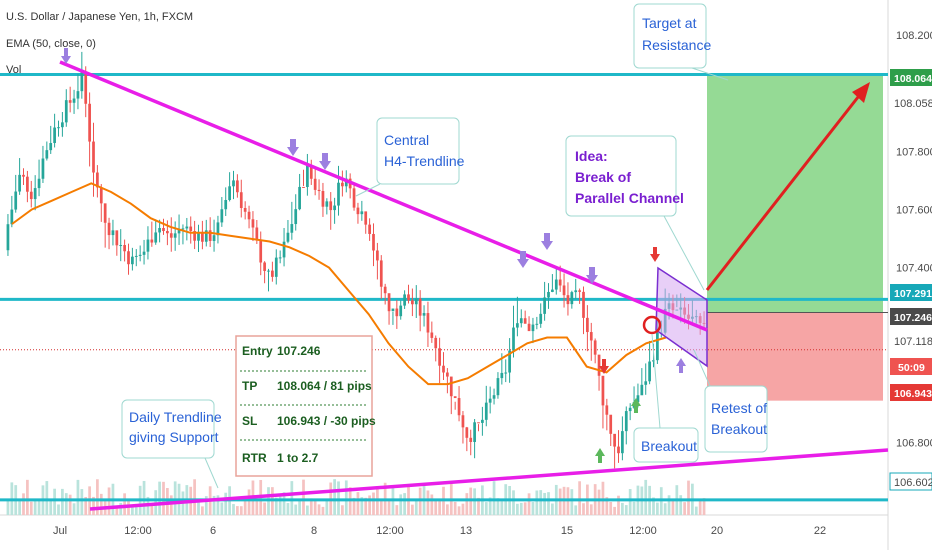 Image resolution: width=932 pixels, height=550 pixels. I want to click on callout-target: Target at Resistance, so click(681, 42).